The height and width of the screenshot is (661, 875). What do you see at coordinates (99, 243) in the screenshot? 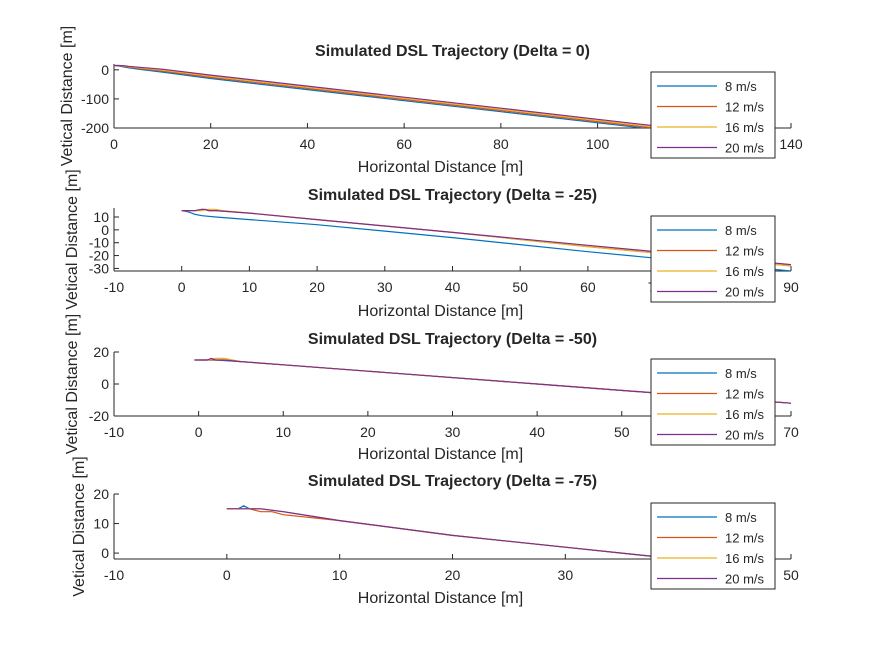
I see `y-tick-label: -10` at bounding box center [99, 243].